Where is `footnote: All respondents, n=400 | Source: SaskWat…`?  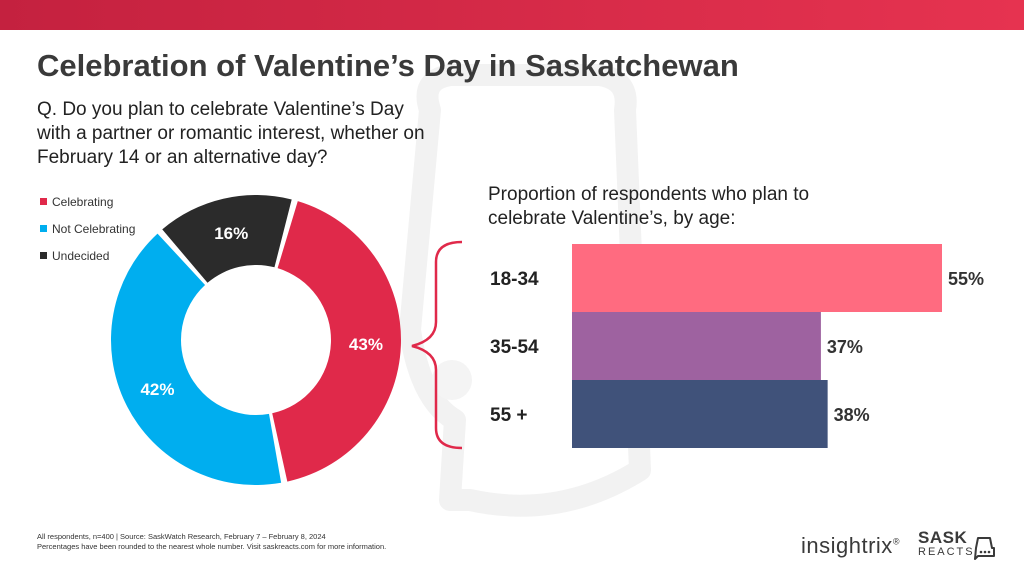
footnote: All respondents, n=400 | Source: SaskWat… is located at coordinates (211, 542).